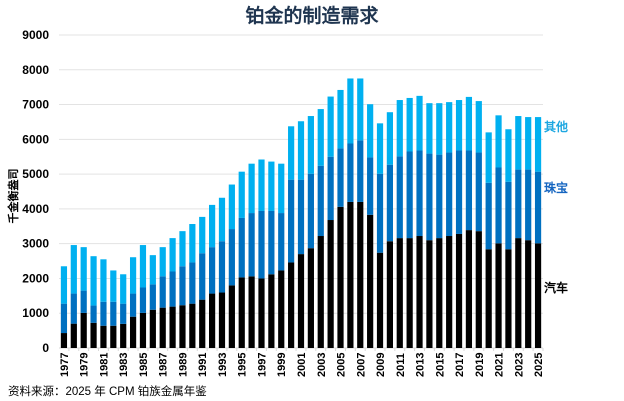  I want to click on bar-stack-2022, so click(508, 238).